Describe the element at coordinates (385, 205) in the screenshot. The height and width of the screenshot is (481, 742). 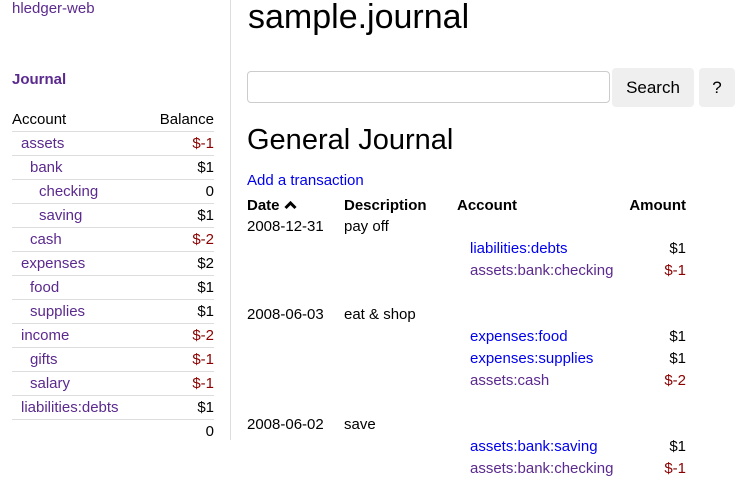
I see `description-column-header: Description` at that location.